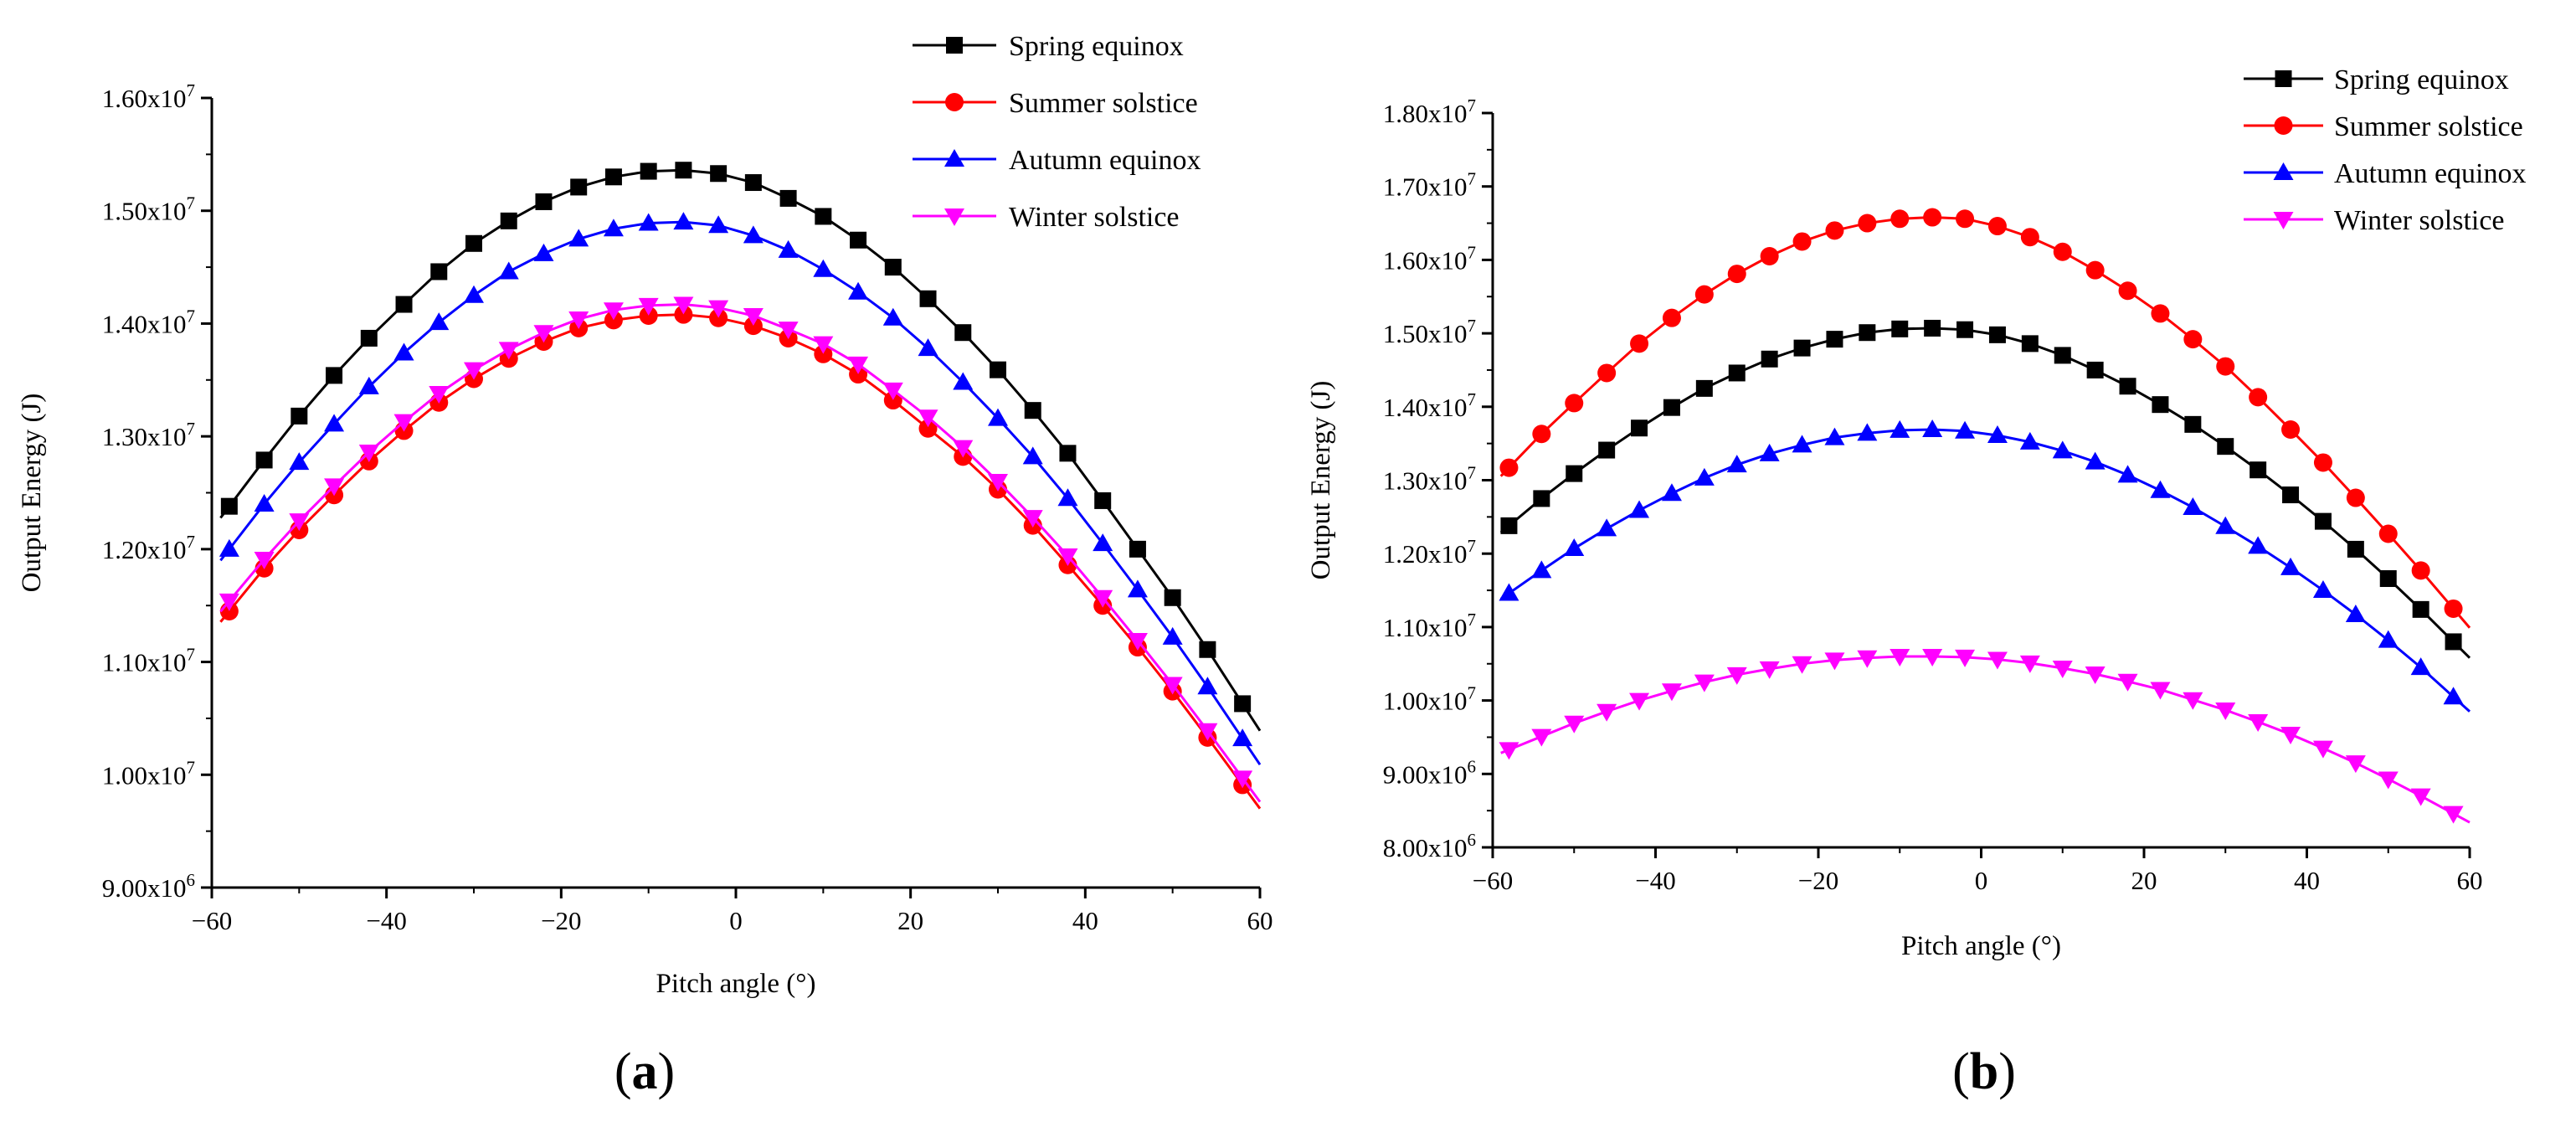 Image resolution: width=2576 pixels, height=1122 pixels. I want to click on y-tick-label: 1.00x10⁷, so click(1430, 700).